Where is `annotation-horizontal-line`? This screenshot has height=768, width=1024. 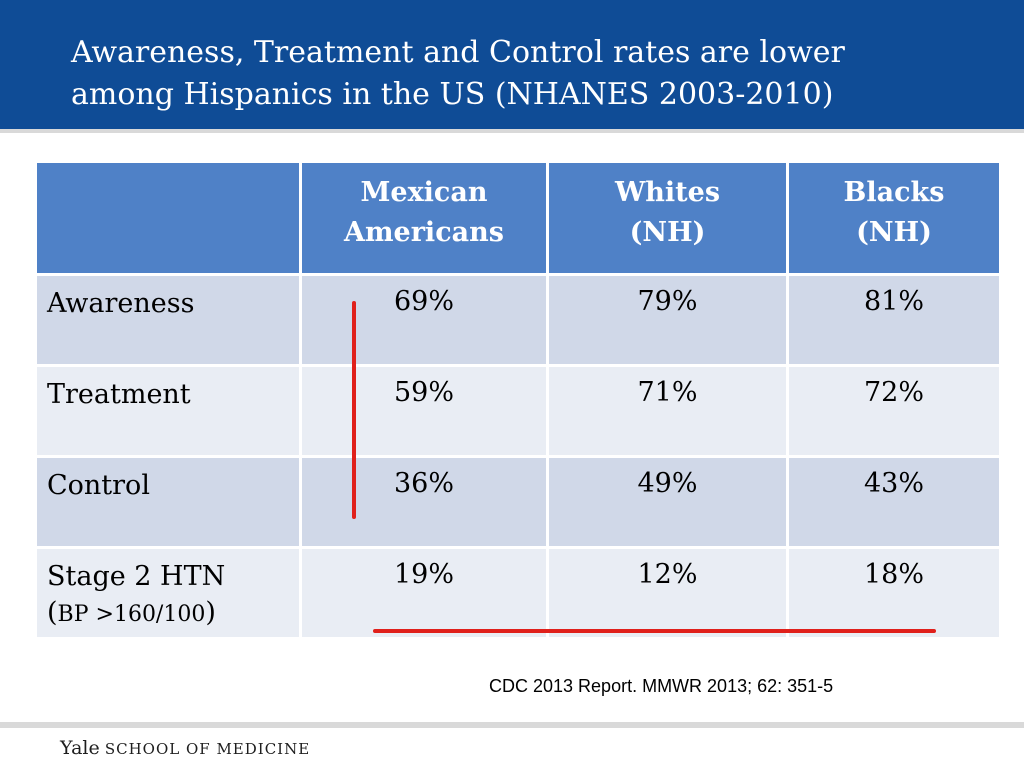
annotation-horizontal-line is located at coordinates (654, 631).